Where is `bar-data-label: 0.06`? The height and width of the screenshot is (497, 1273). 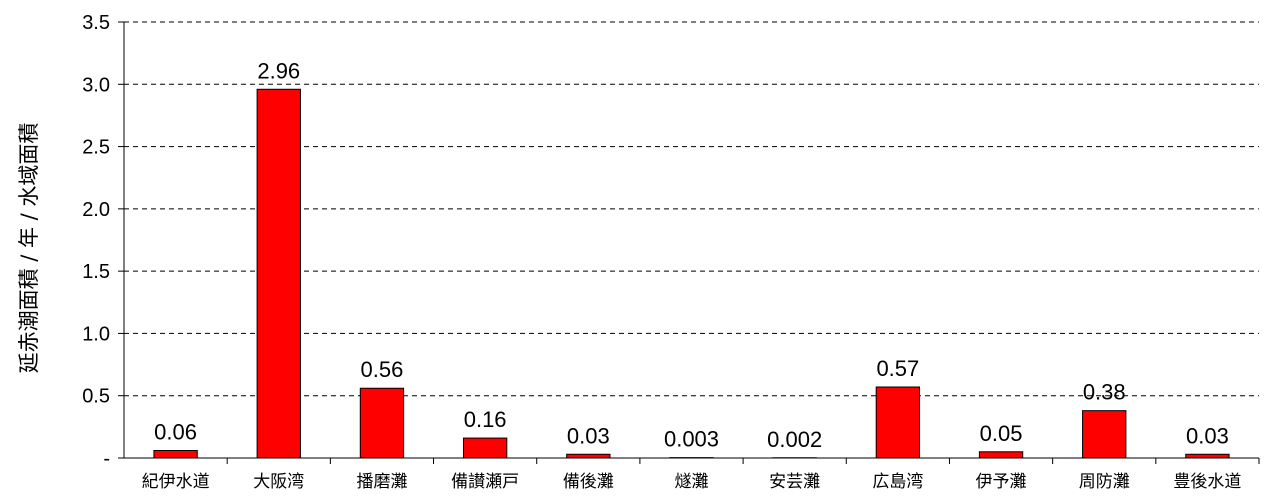 bar-data-label: 0.06 is located at coordinates (175, 432).